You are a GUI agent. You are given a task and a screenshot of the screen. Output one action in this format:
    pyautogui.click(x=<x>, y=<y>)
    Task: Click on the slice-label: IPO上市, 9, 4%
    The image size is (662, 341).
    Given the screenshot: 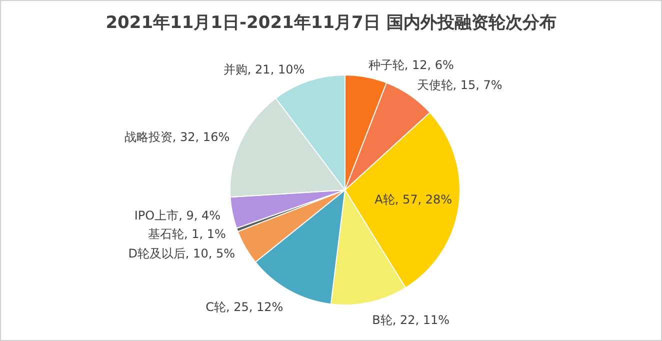 What is the action you would take?
    pyautogui.click(x=177, y=215)
    